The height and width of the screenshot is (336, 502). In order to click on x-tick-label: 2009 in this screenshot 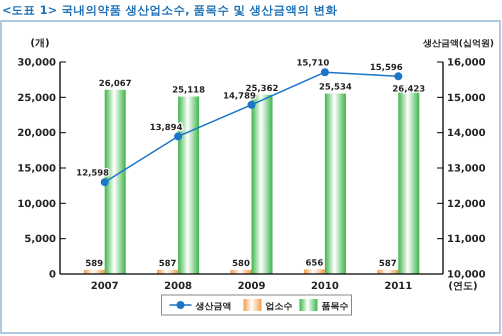, I will do `click(252, 286)`.